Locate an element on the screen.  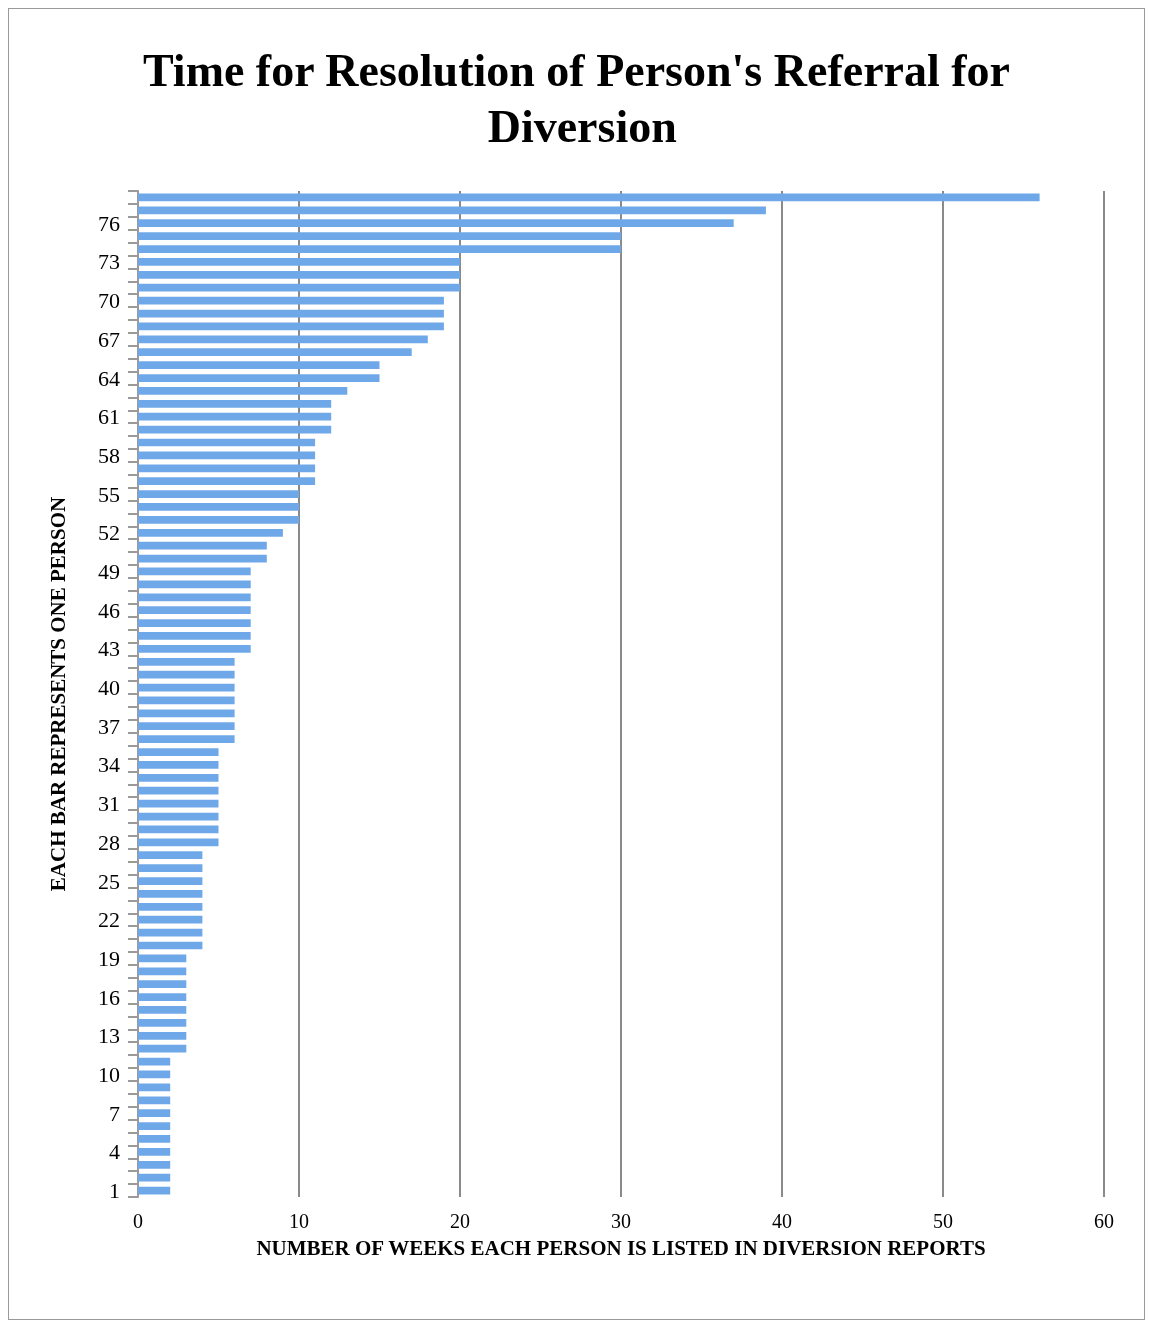
y-tick-label: 34 is located at coordinates (109, 765).